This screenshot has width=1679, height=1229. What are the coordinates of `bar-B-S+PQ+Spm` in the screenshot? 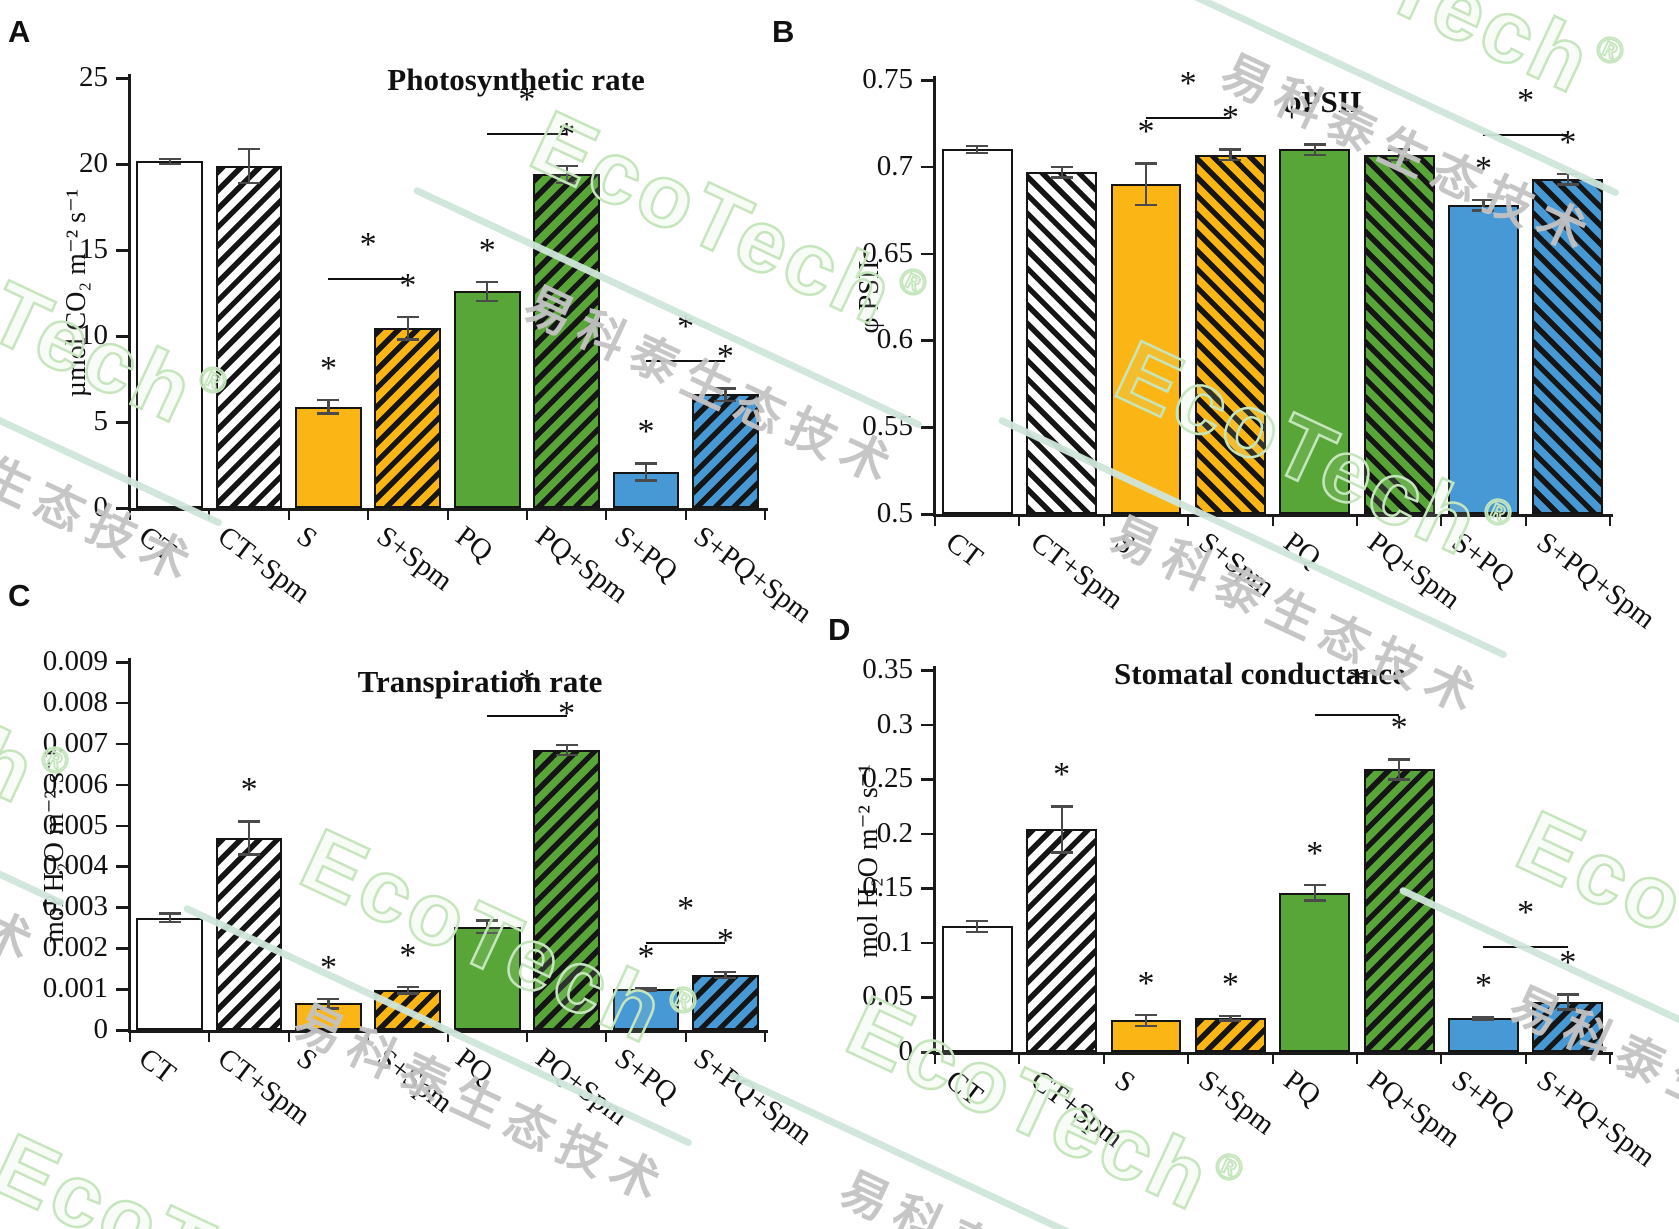 It's located at (1568, 346).